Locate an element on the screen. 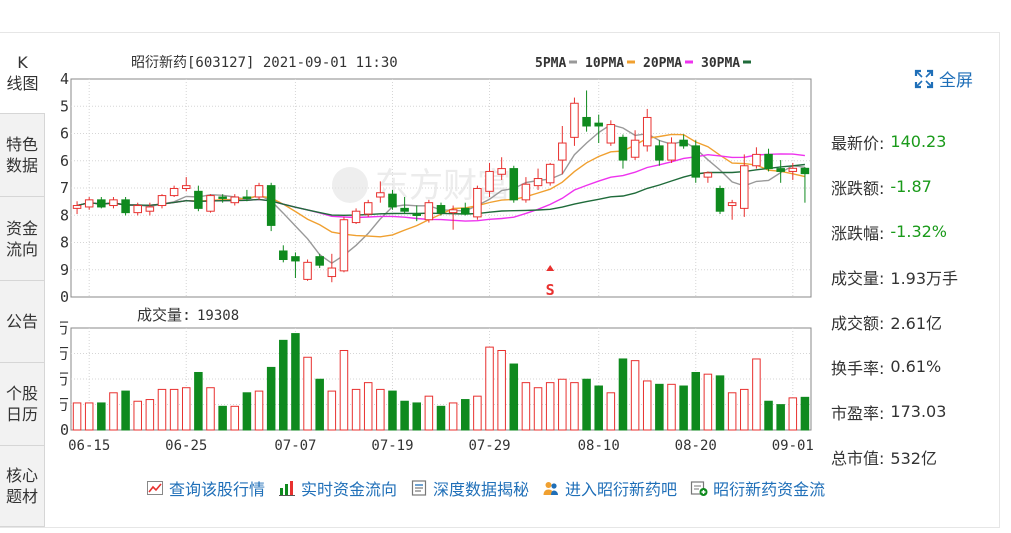 Image resolution: width=1011 pixels, height=533 pixels. quick-link: 进入昭衍新药吧 is located at coordinates (609, 488).